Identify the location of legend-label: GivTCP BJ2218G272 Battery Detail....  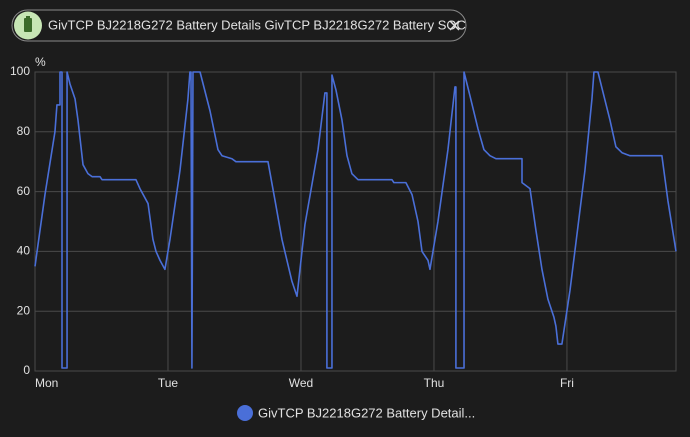
(366, 412).